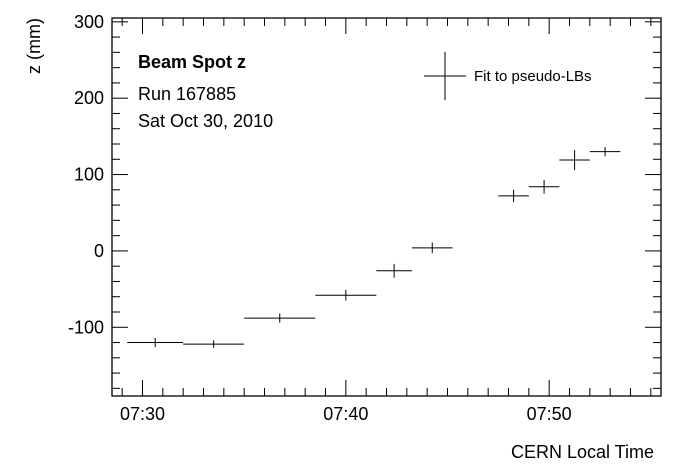 This screenshot has width=696, height=472. Describe the element at coordinates (187, 94) in the screenshot. I see `chart-subtitle-run: Run 167885` at that location.